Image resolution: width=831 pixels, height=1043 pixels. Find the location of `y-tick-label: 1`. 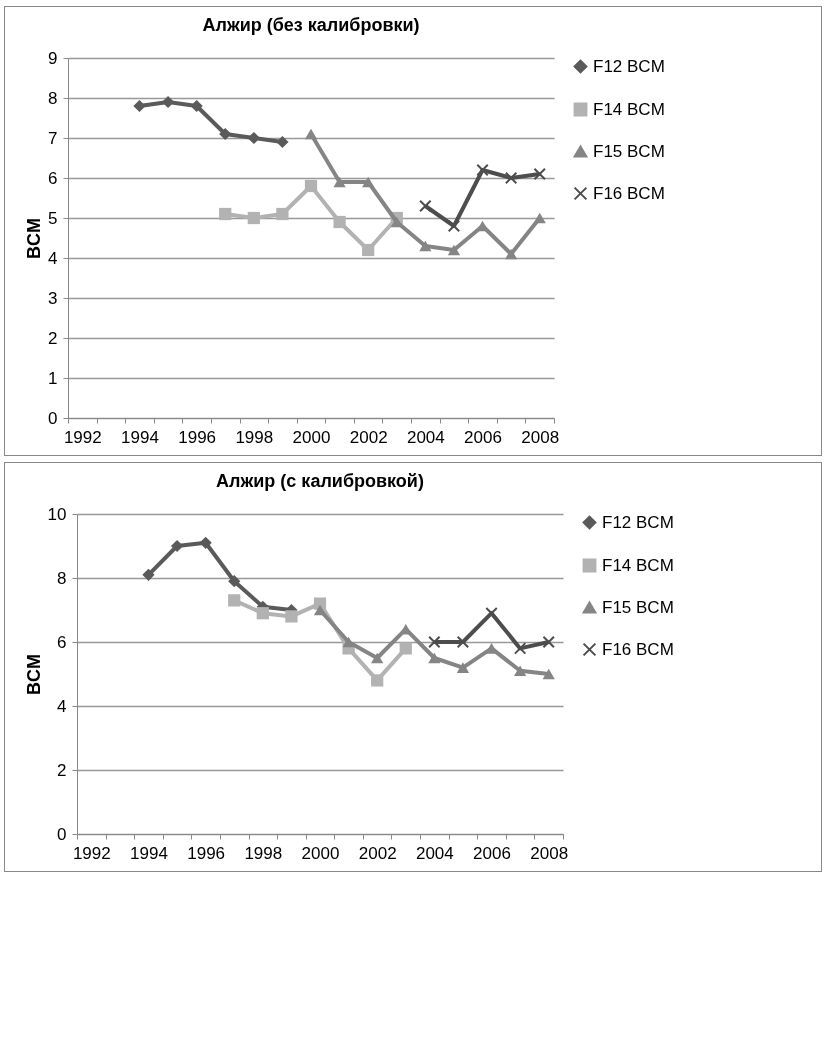

y-tick-label: 1 is located at coordinates (53, 378).